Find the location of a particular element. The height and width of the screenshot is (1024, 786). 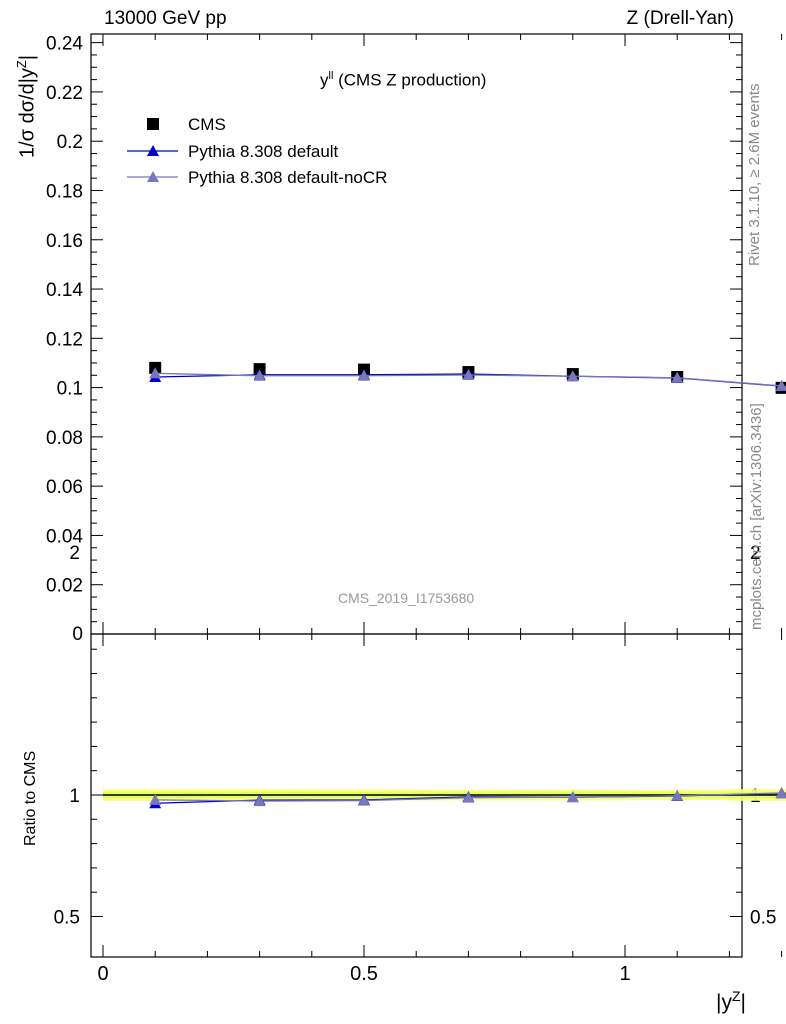

main-y-tick-label: 0.24 is located at coordinates (64, 44).